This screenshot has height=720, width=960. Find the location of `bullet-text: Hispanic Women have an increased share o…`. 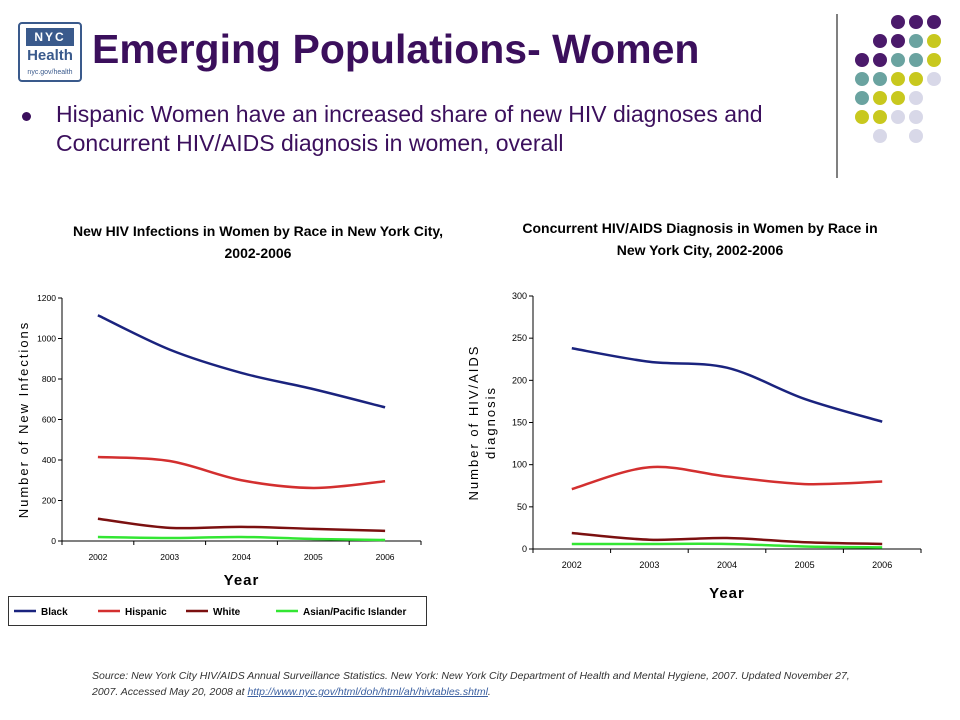

bullet-text: Hispanic Women have an increased share o… is located at coordinates (409, 128).